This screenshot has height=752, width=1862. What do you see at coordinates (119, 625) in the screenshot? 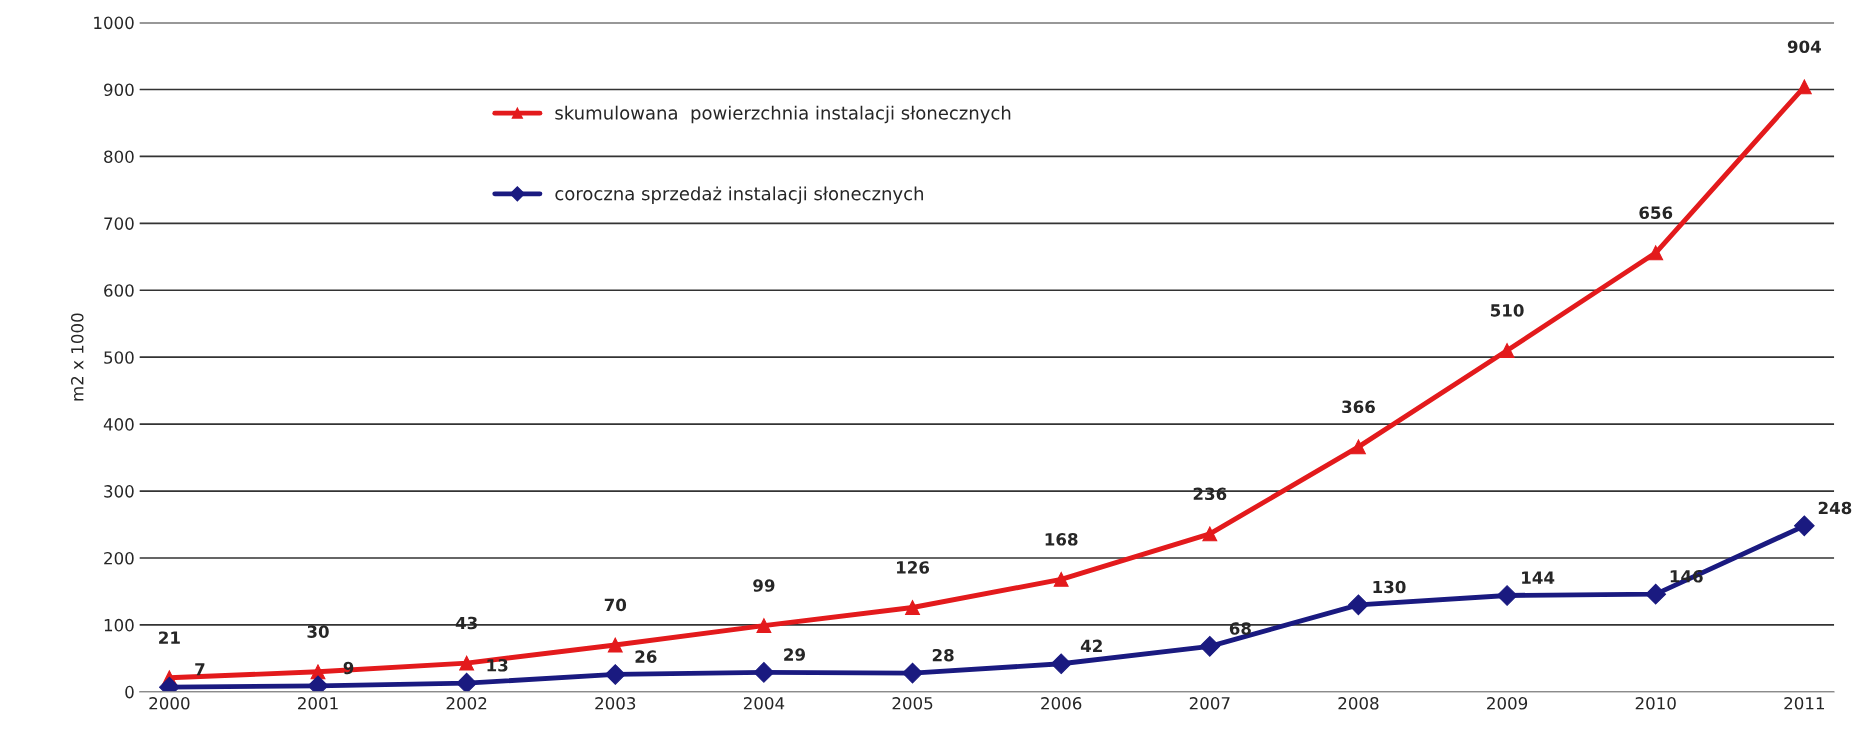
I see `y-tick-label: 100` at bounding box center [119, 625].